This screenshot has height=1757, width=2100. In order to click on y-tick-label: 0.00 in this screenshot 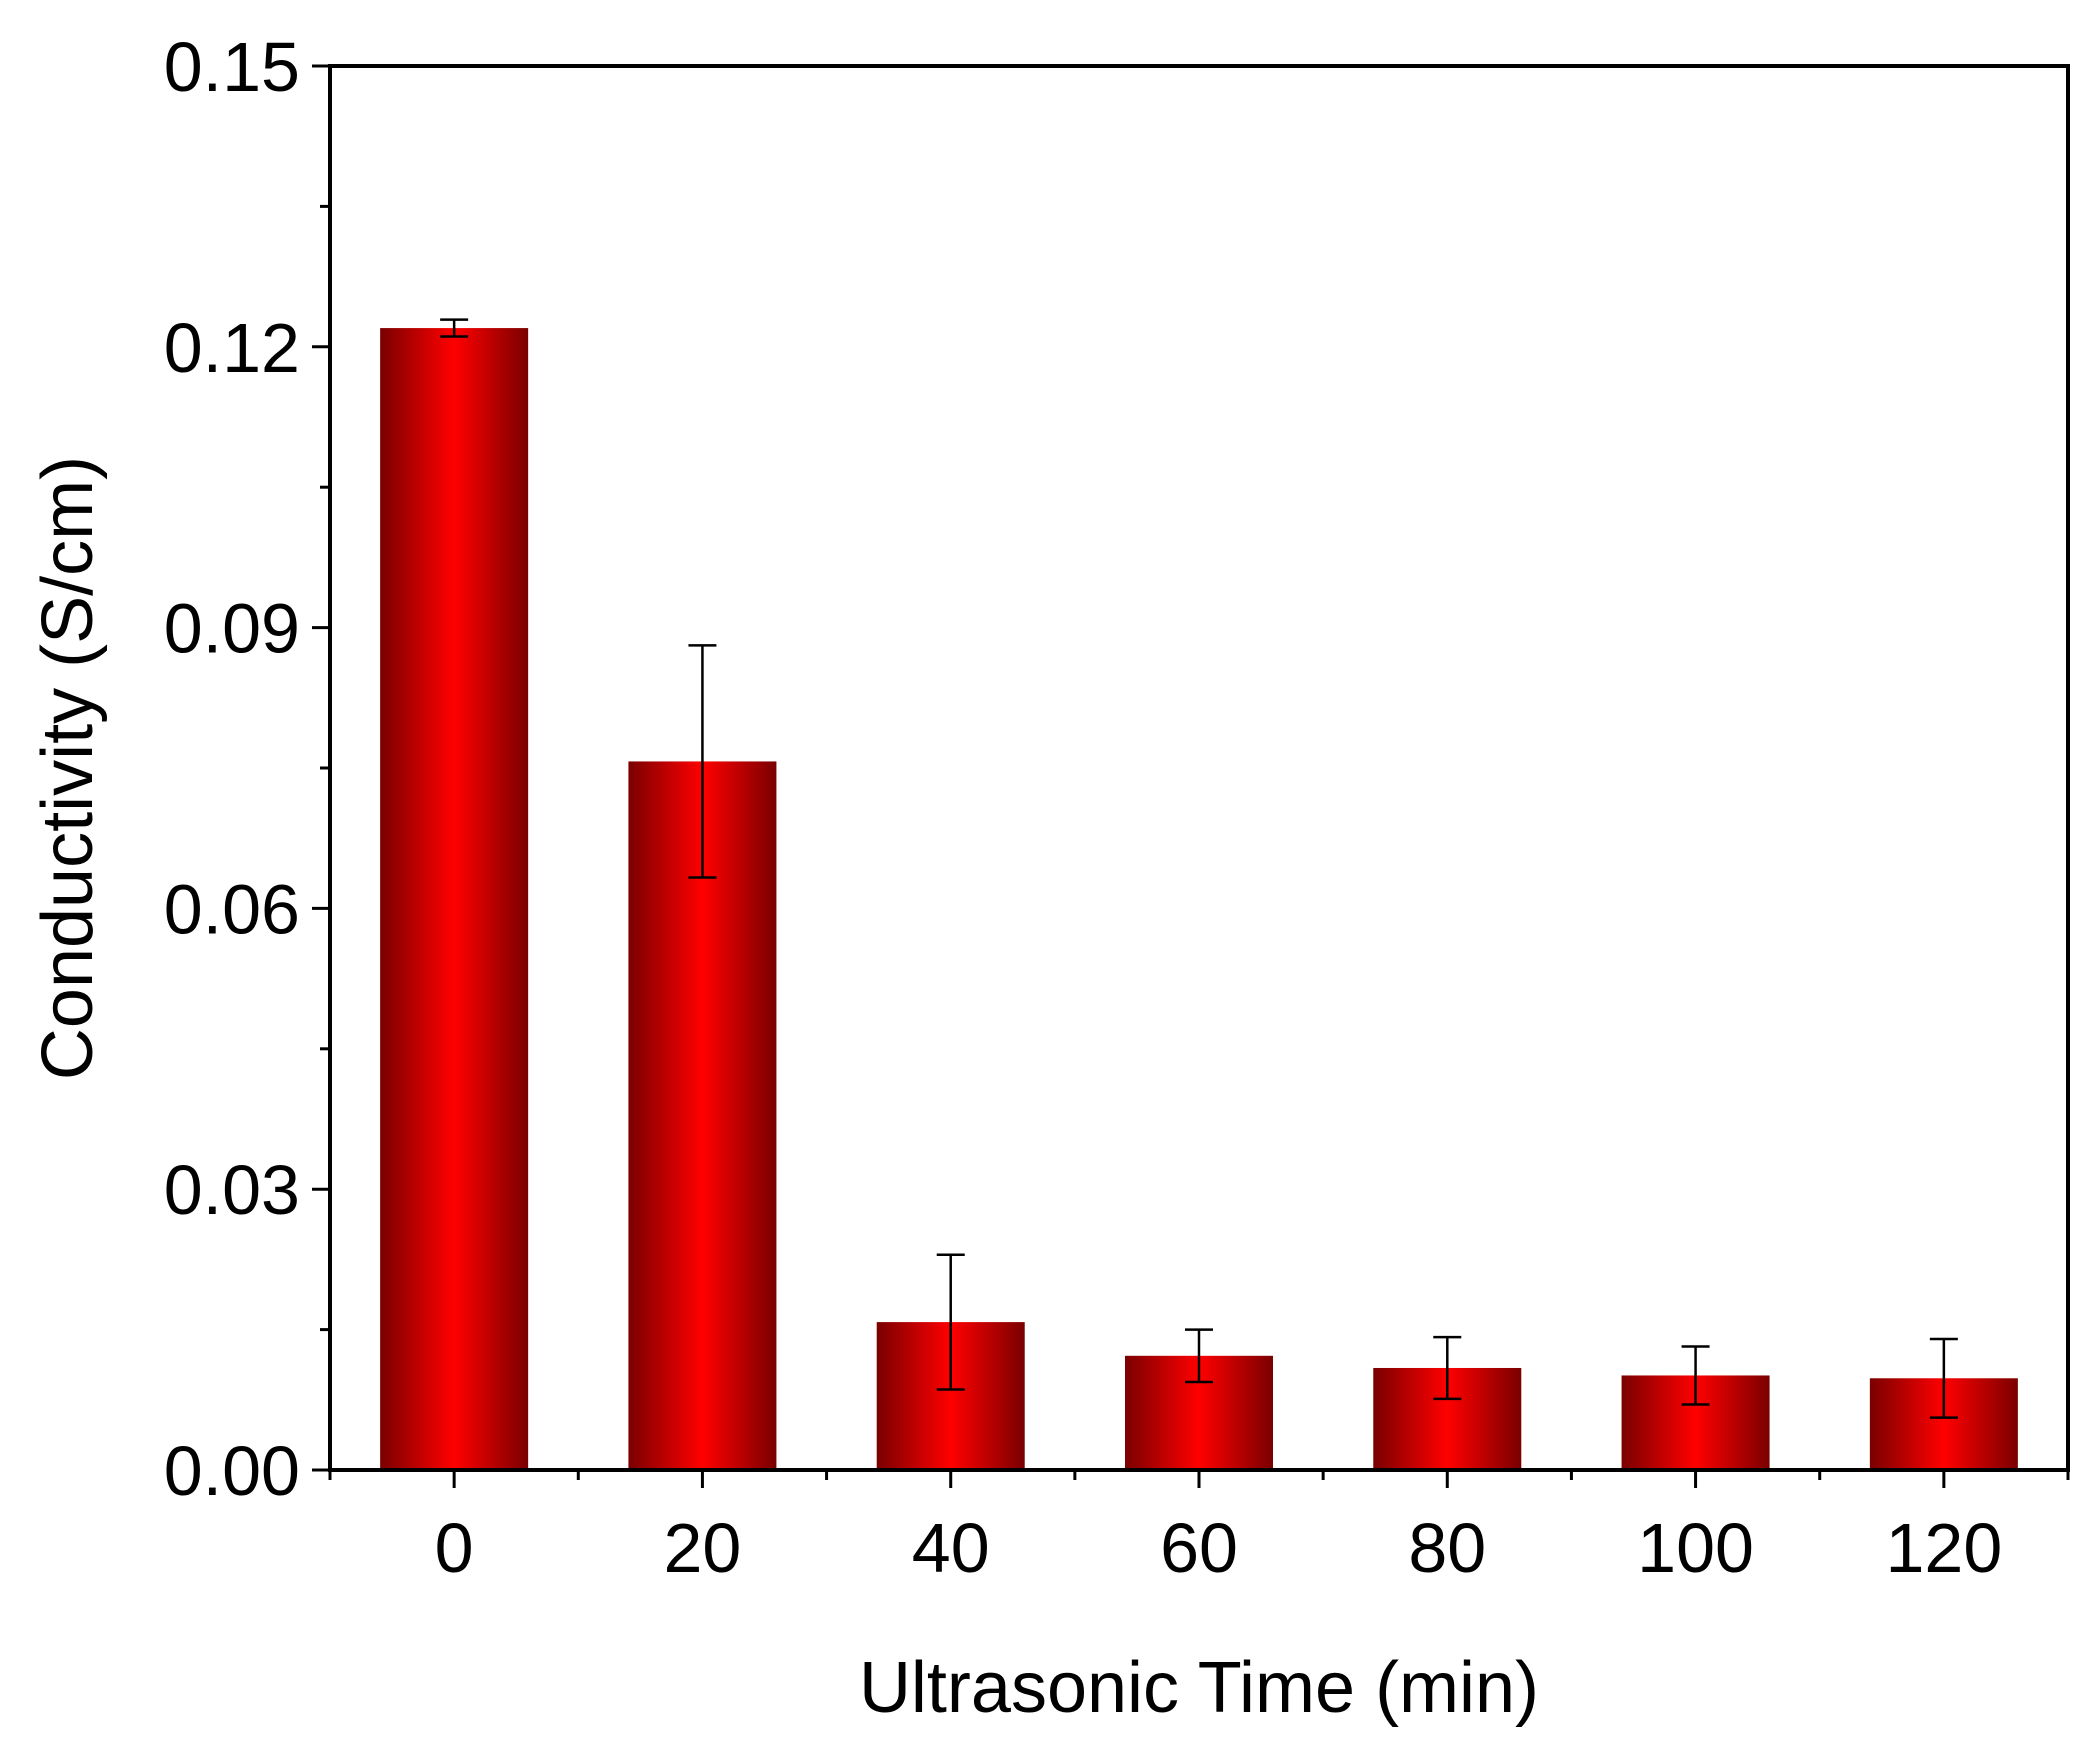, I will do `click(232, 1471)`.